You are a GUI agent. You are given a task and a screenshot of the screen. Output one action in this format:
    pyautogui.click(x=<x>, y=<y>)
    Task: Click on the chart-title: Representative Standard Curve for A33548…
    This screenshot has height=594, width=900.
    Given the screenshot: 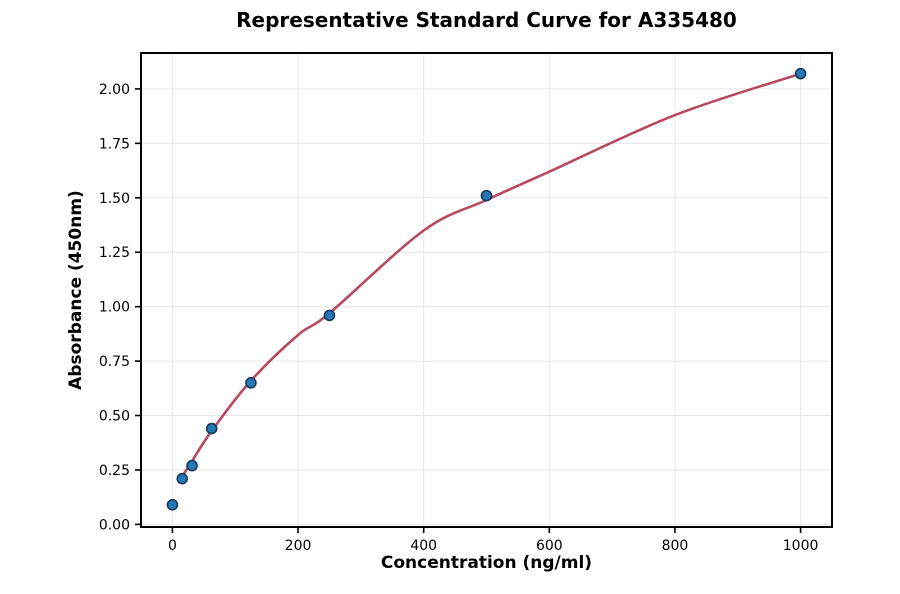 What is the action you would take?
    pyautogui.click(x=486, y=20)
    